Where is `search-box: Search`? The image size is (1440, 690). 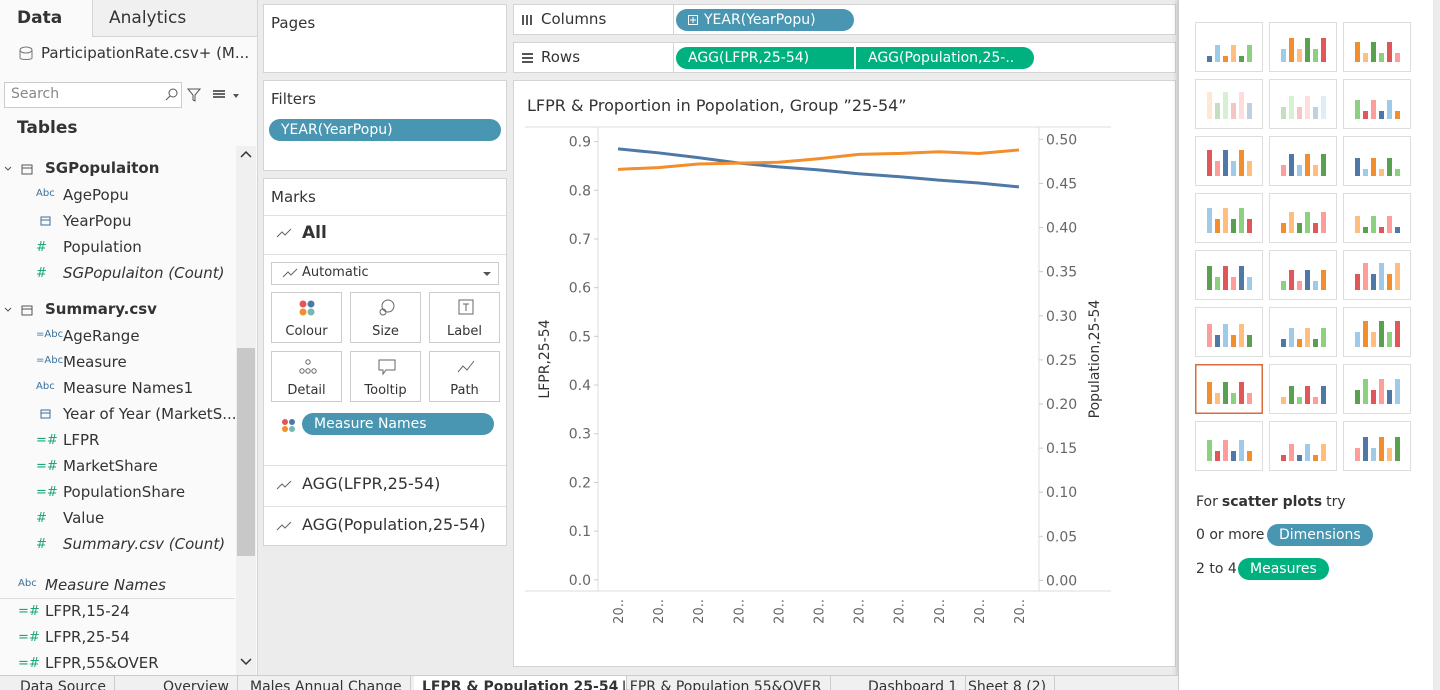
search-box: Search is located at coordinates (93, 95).